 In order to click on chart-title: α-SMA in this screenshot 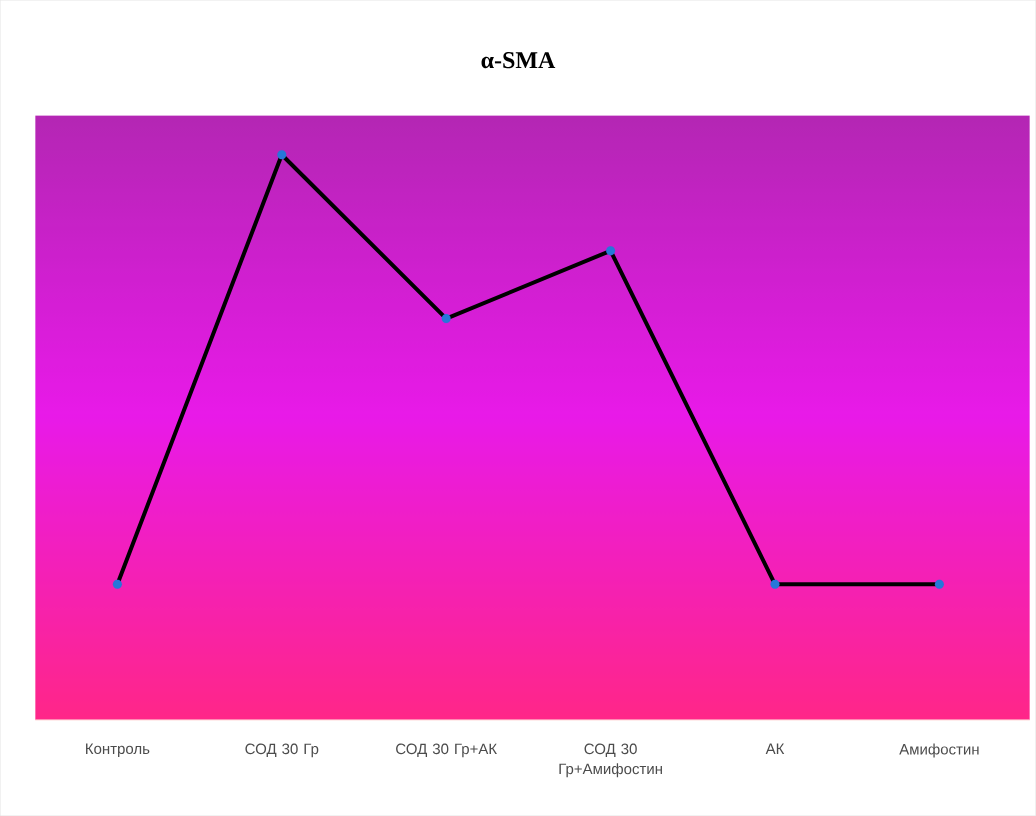, I will do `click(518, 60)`.